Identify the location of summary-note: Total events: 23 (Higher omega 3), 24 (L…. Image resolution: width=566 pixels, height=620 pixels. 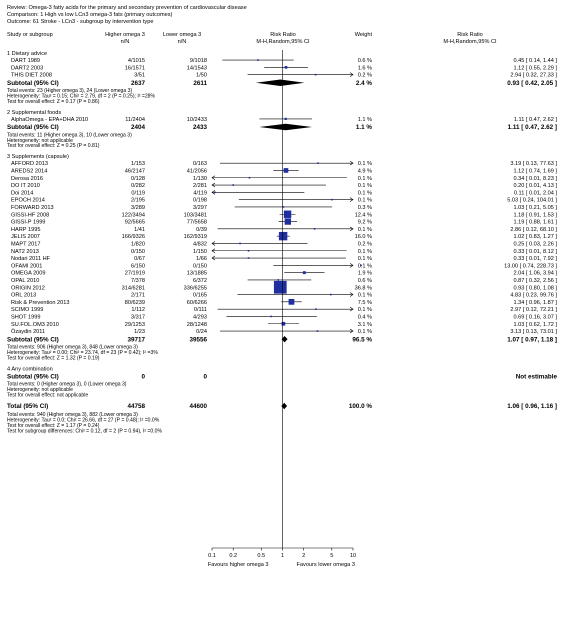
(69, 91).